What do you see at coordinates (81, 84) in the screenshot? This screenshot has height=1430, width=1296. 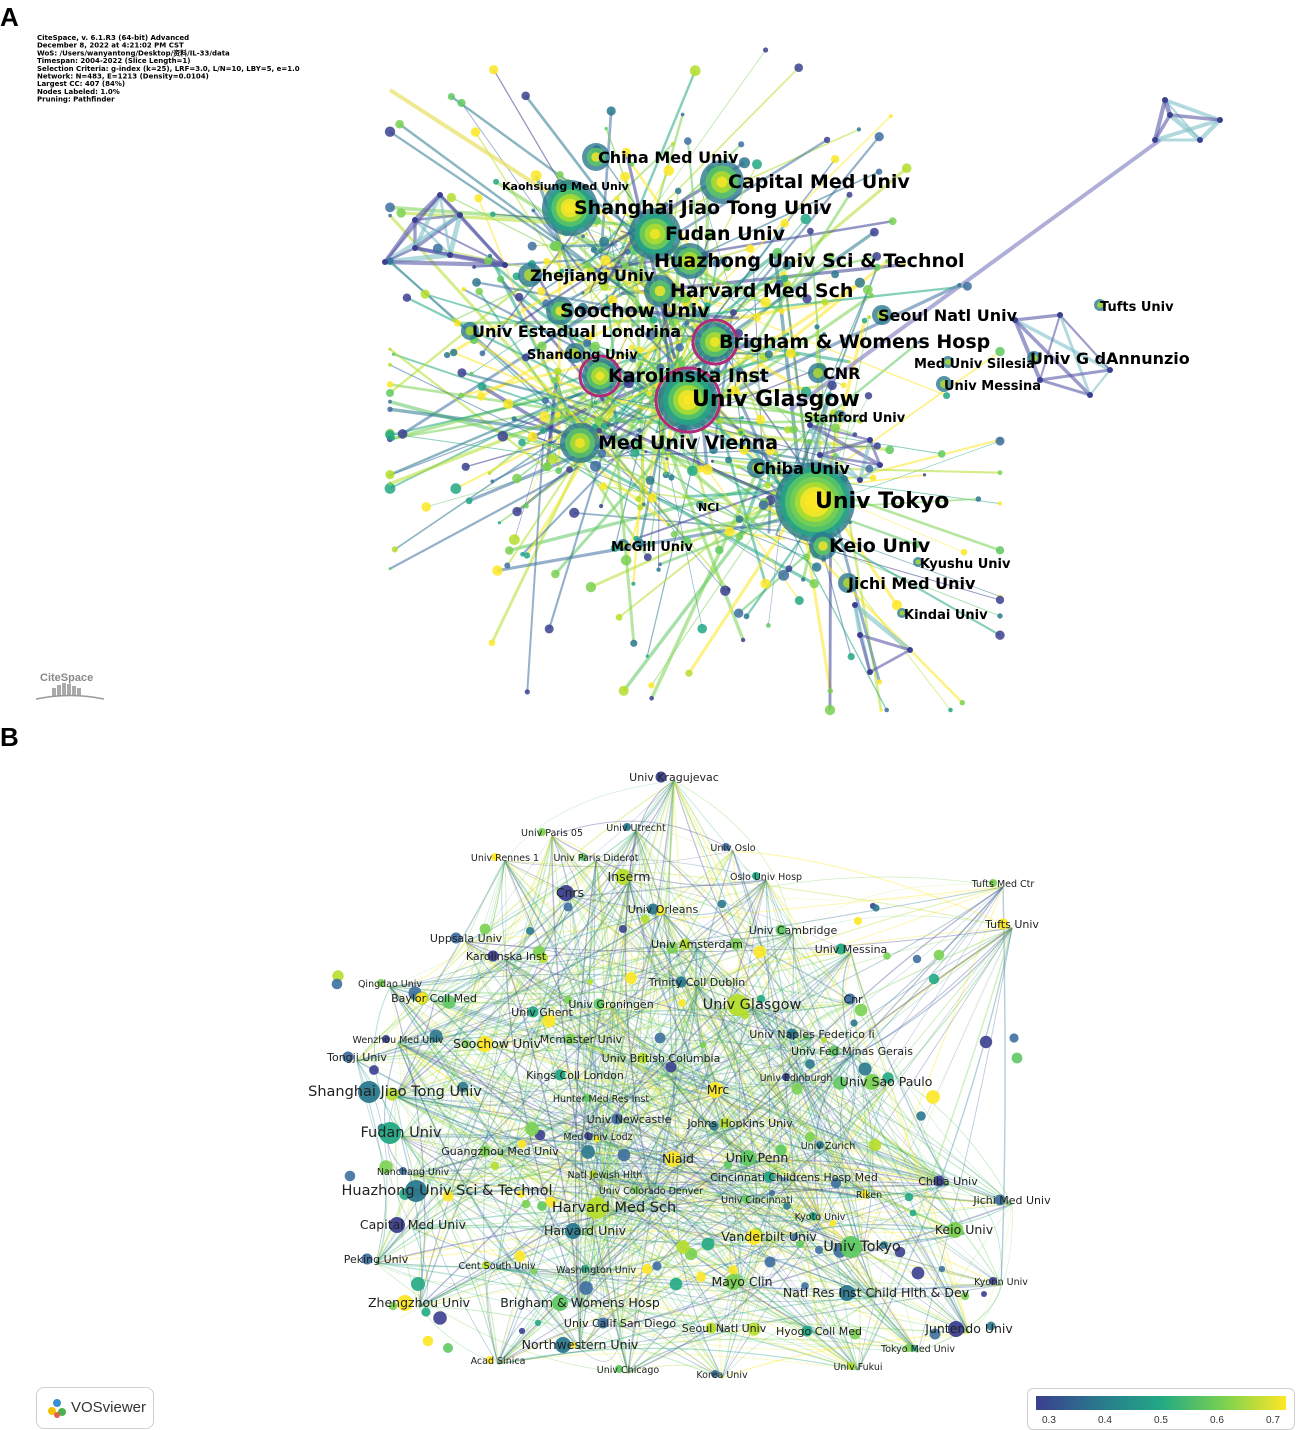 I see `metadata-line: Largest CC: 407 (84%)` at bounding box center [81, 84].